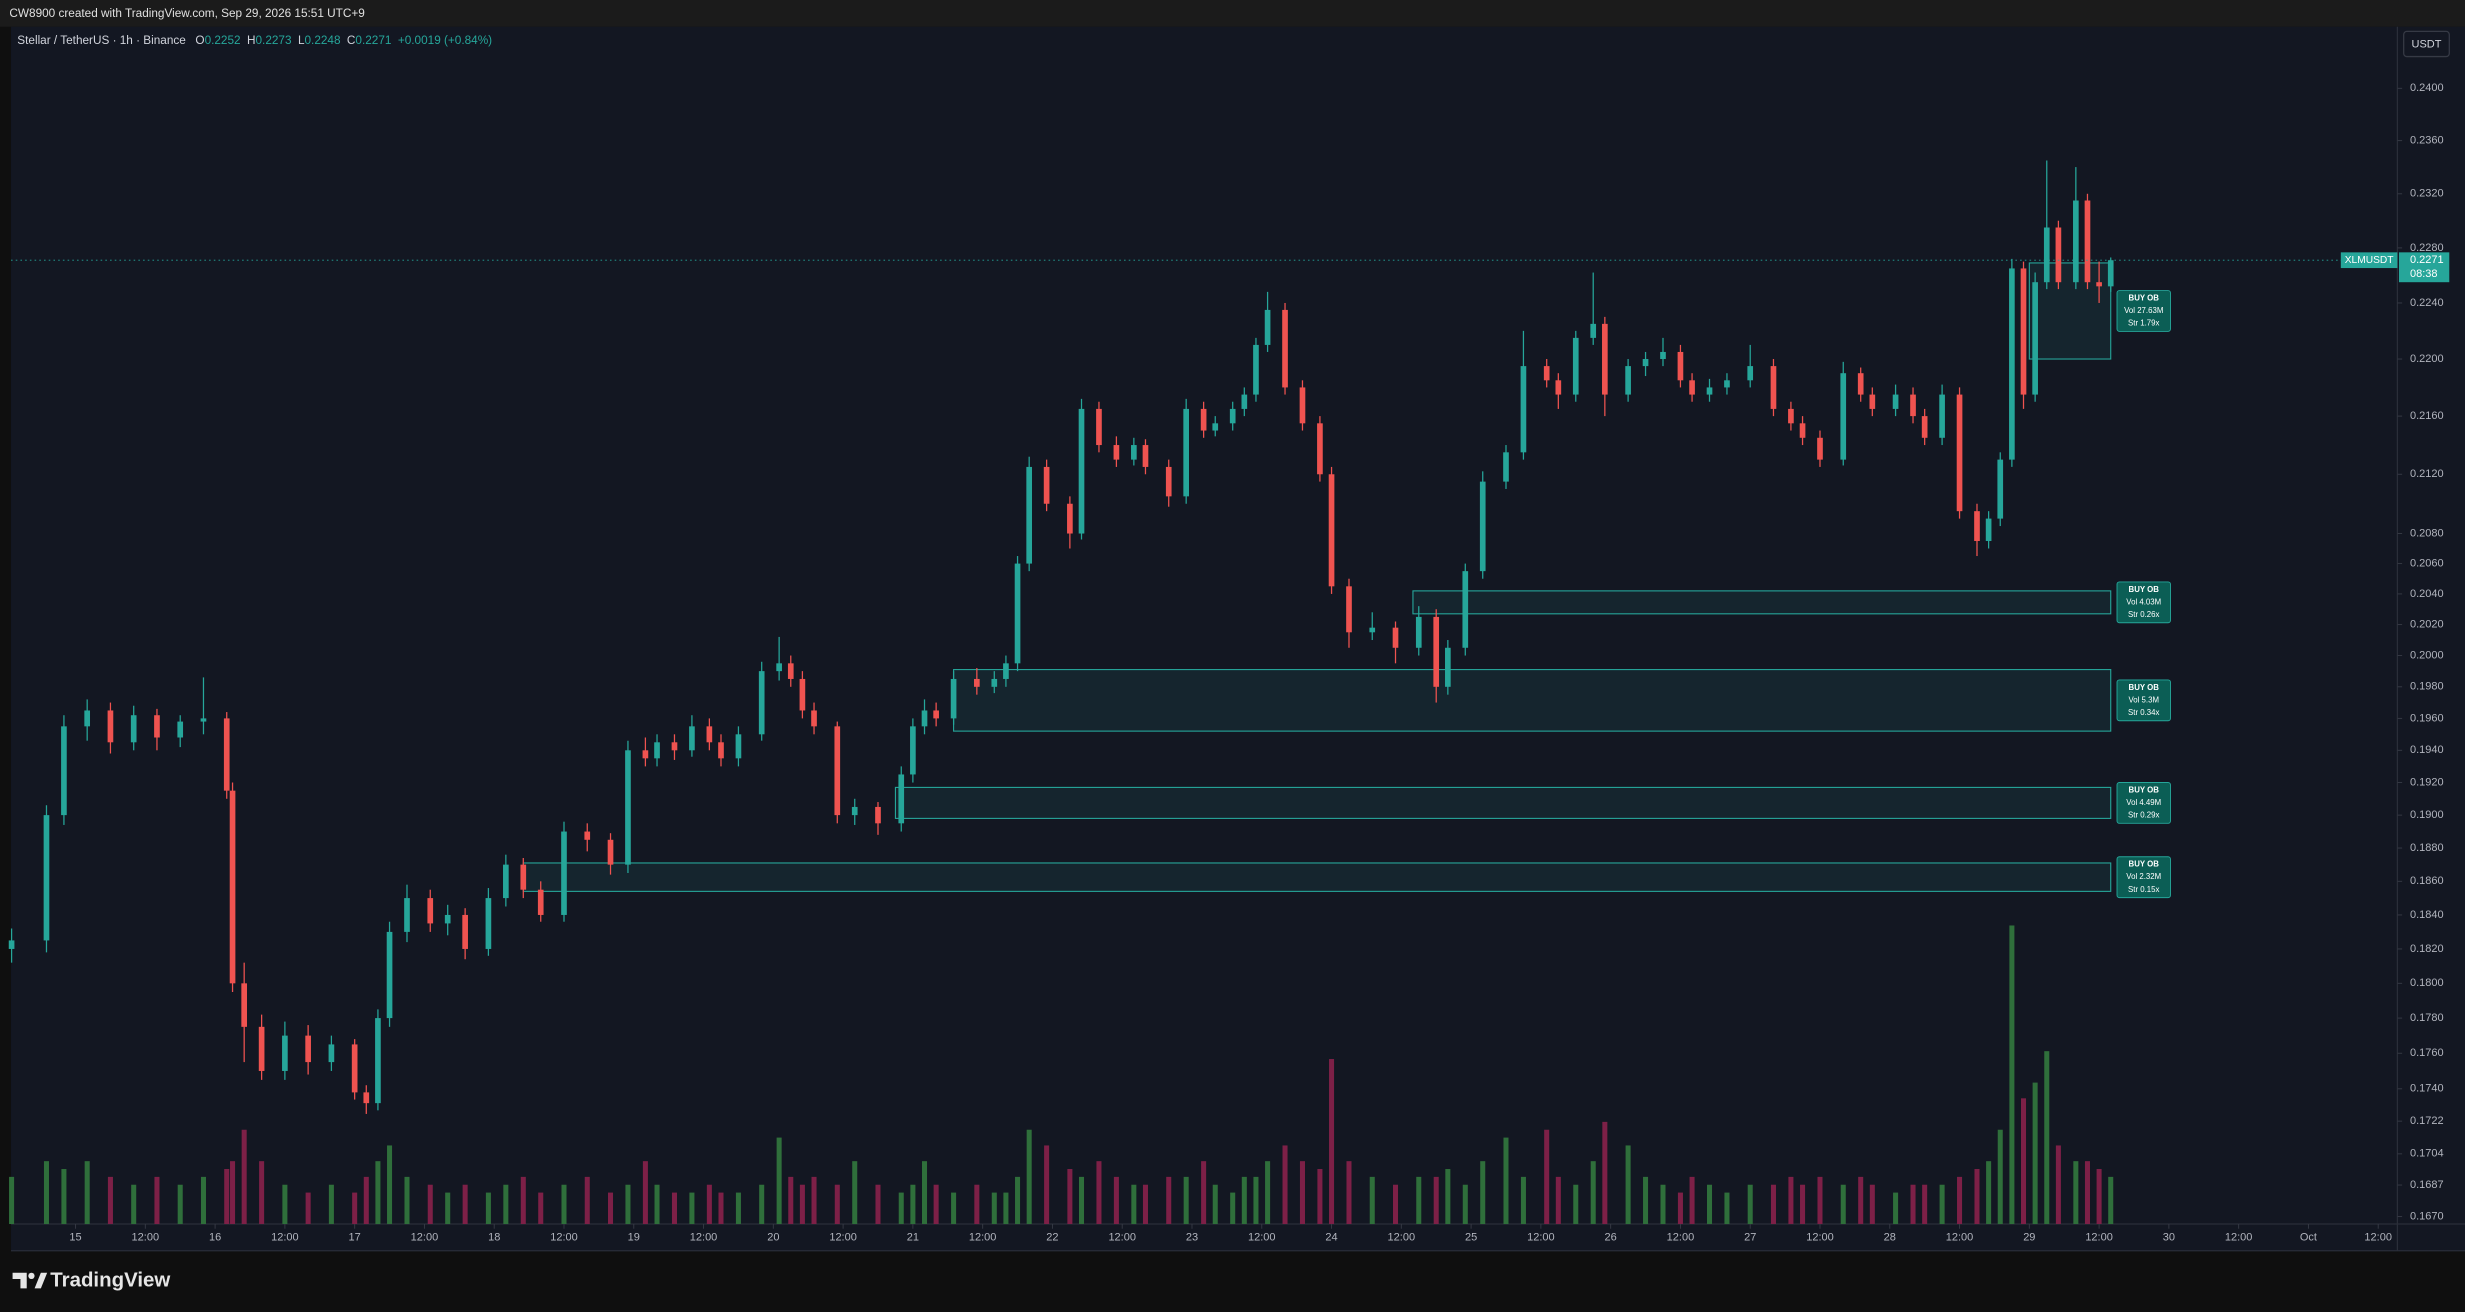 The height and width of the screenshot is (1312, 2465). I want to click on y-tick-label: 0.1980, so click(2427, 687).